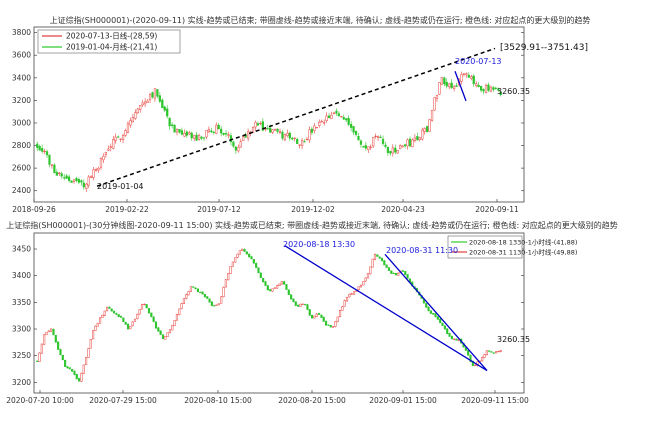 Image resolution: width=659 pixels, height=433 pixels. I want to click on y-tick-label-0-7: 3800, so click(21, 32).